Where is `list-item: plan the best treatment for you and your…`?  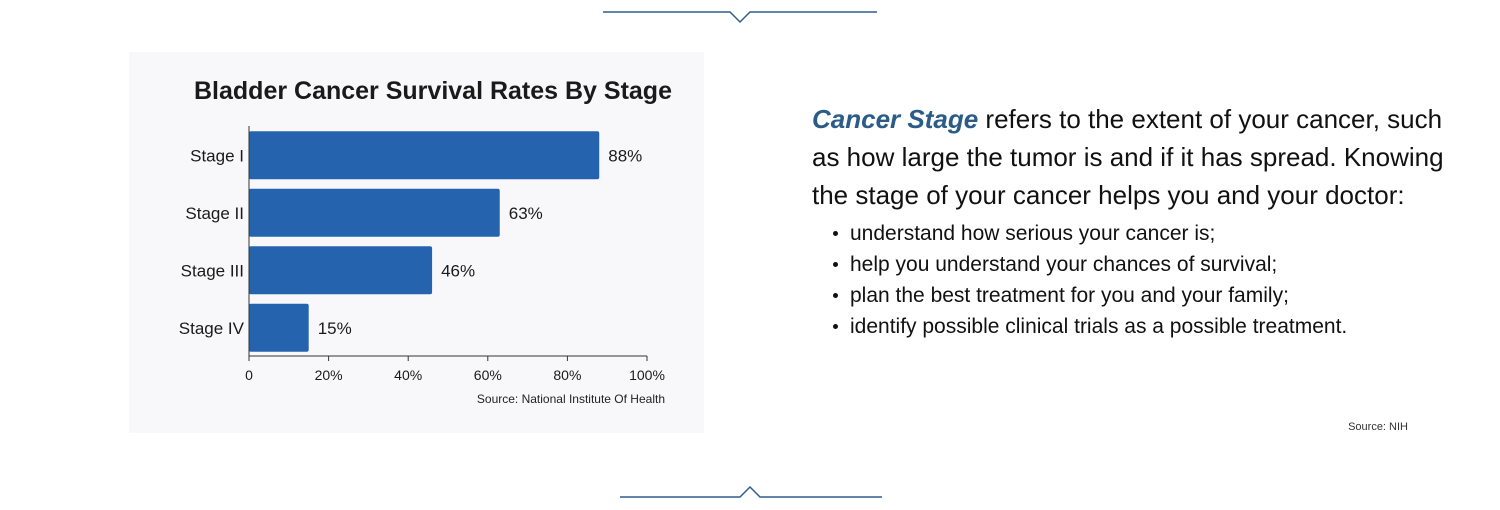
list-item: plan the best treatment for you and your… is located at coordinates (1142, 295).